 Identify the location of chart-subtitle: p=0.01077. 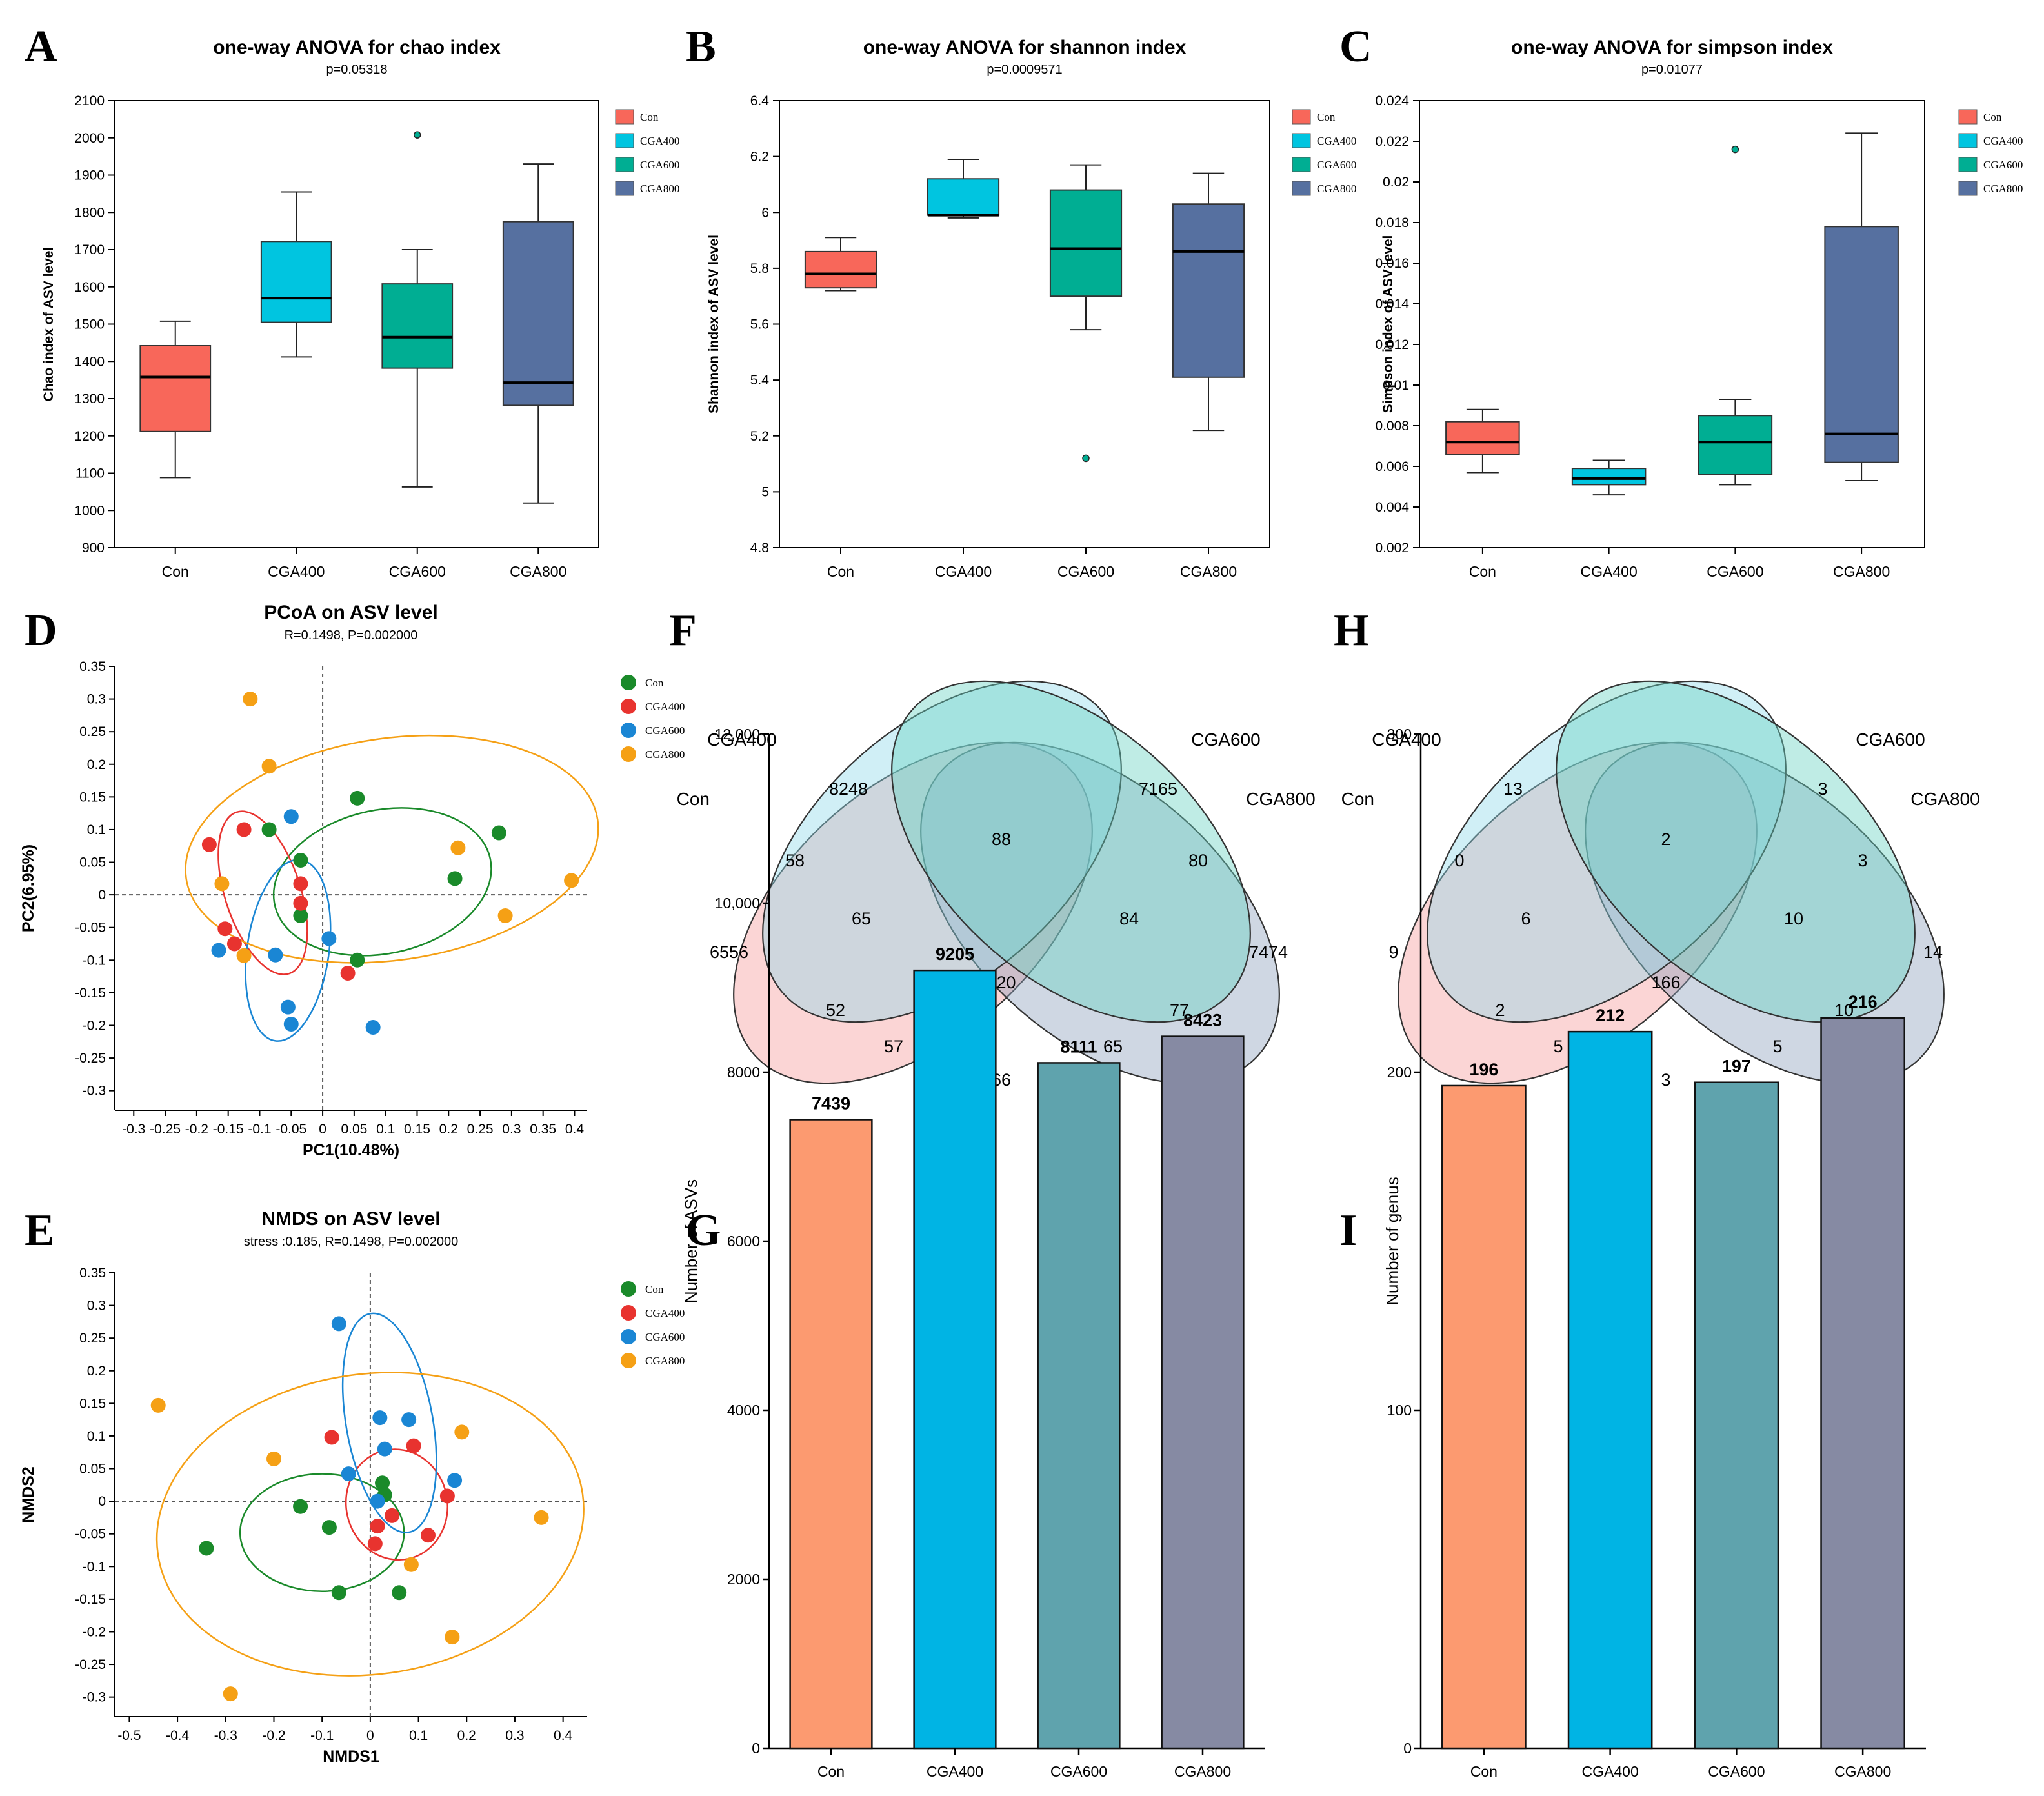
(1672, 70).